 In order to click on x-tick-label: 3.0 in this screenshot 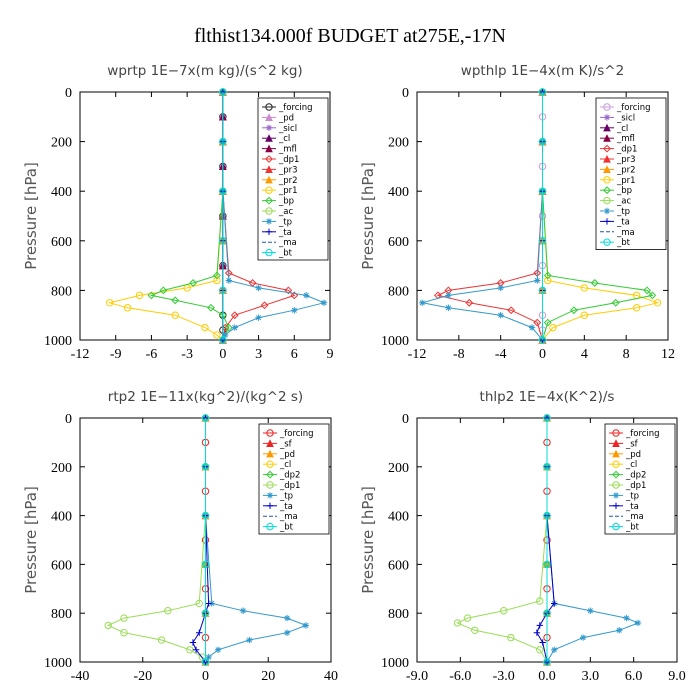, I will do `click(591, 676)`.